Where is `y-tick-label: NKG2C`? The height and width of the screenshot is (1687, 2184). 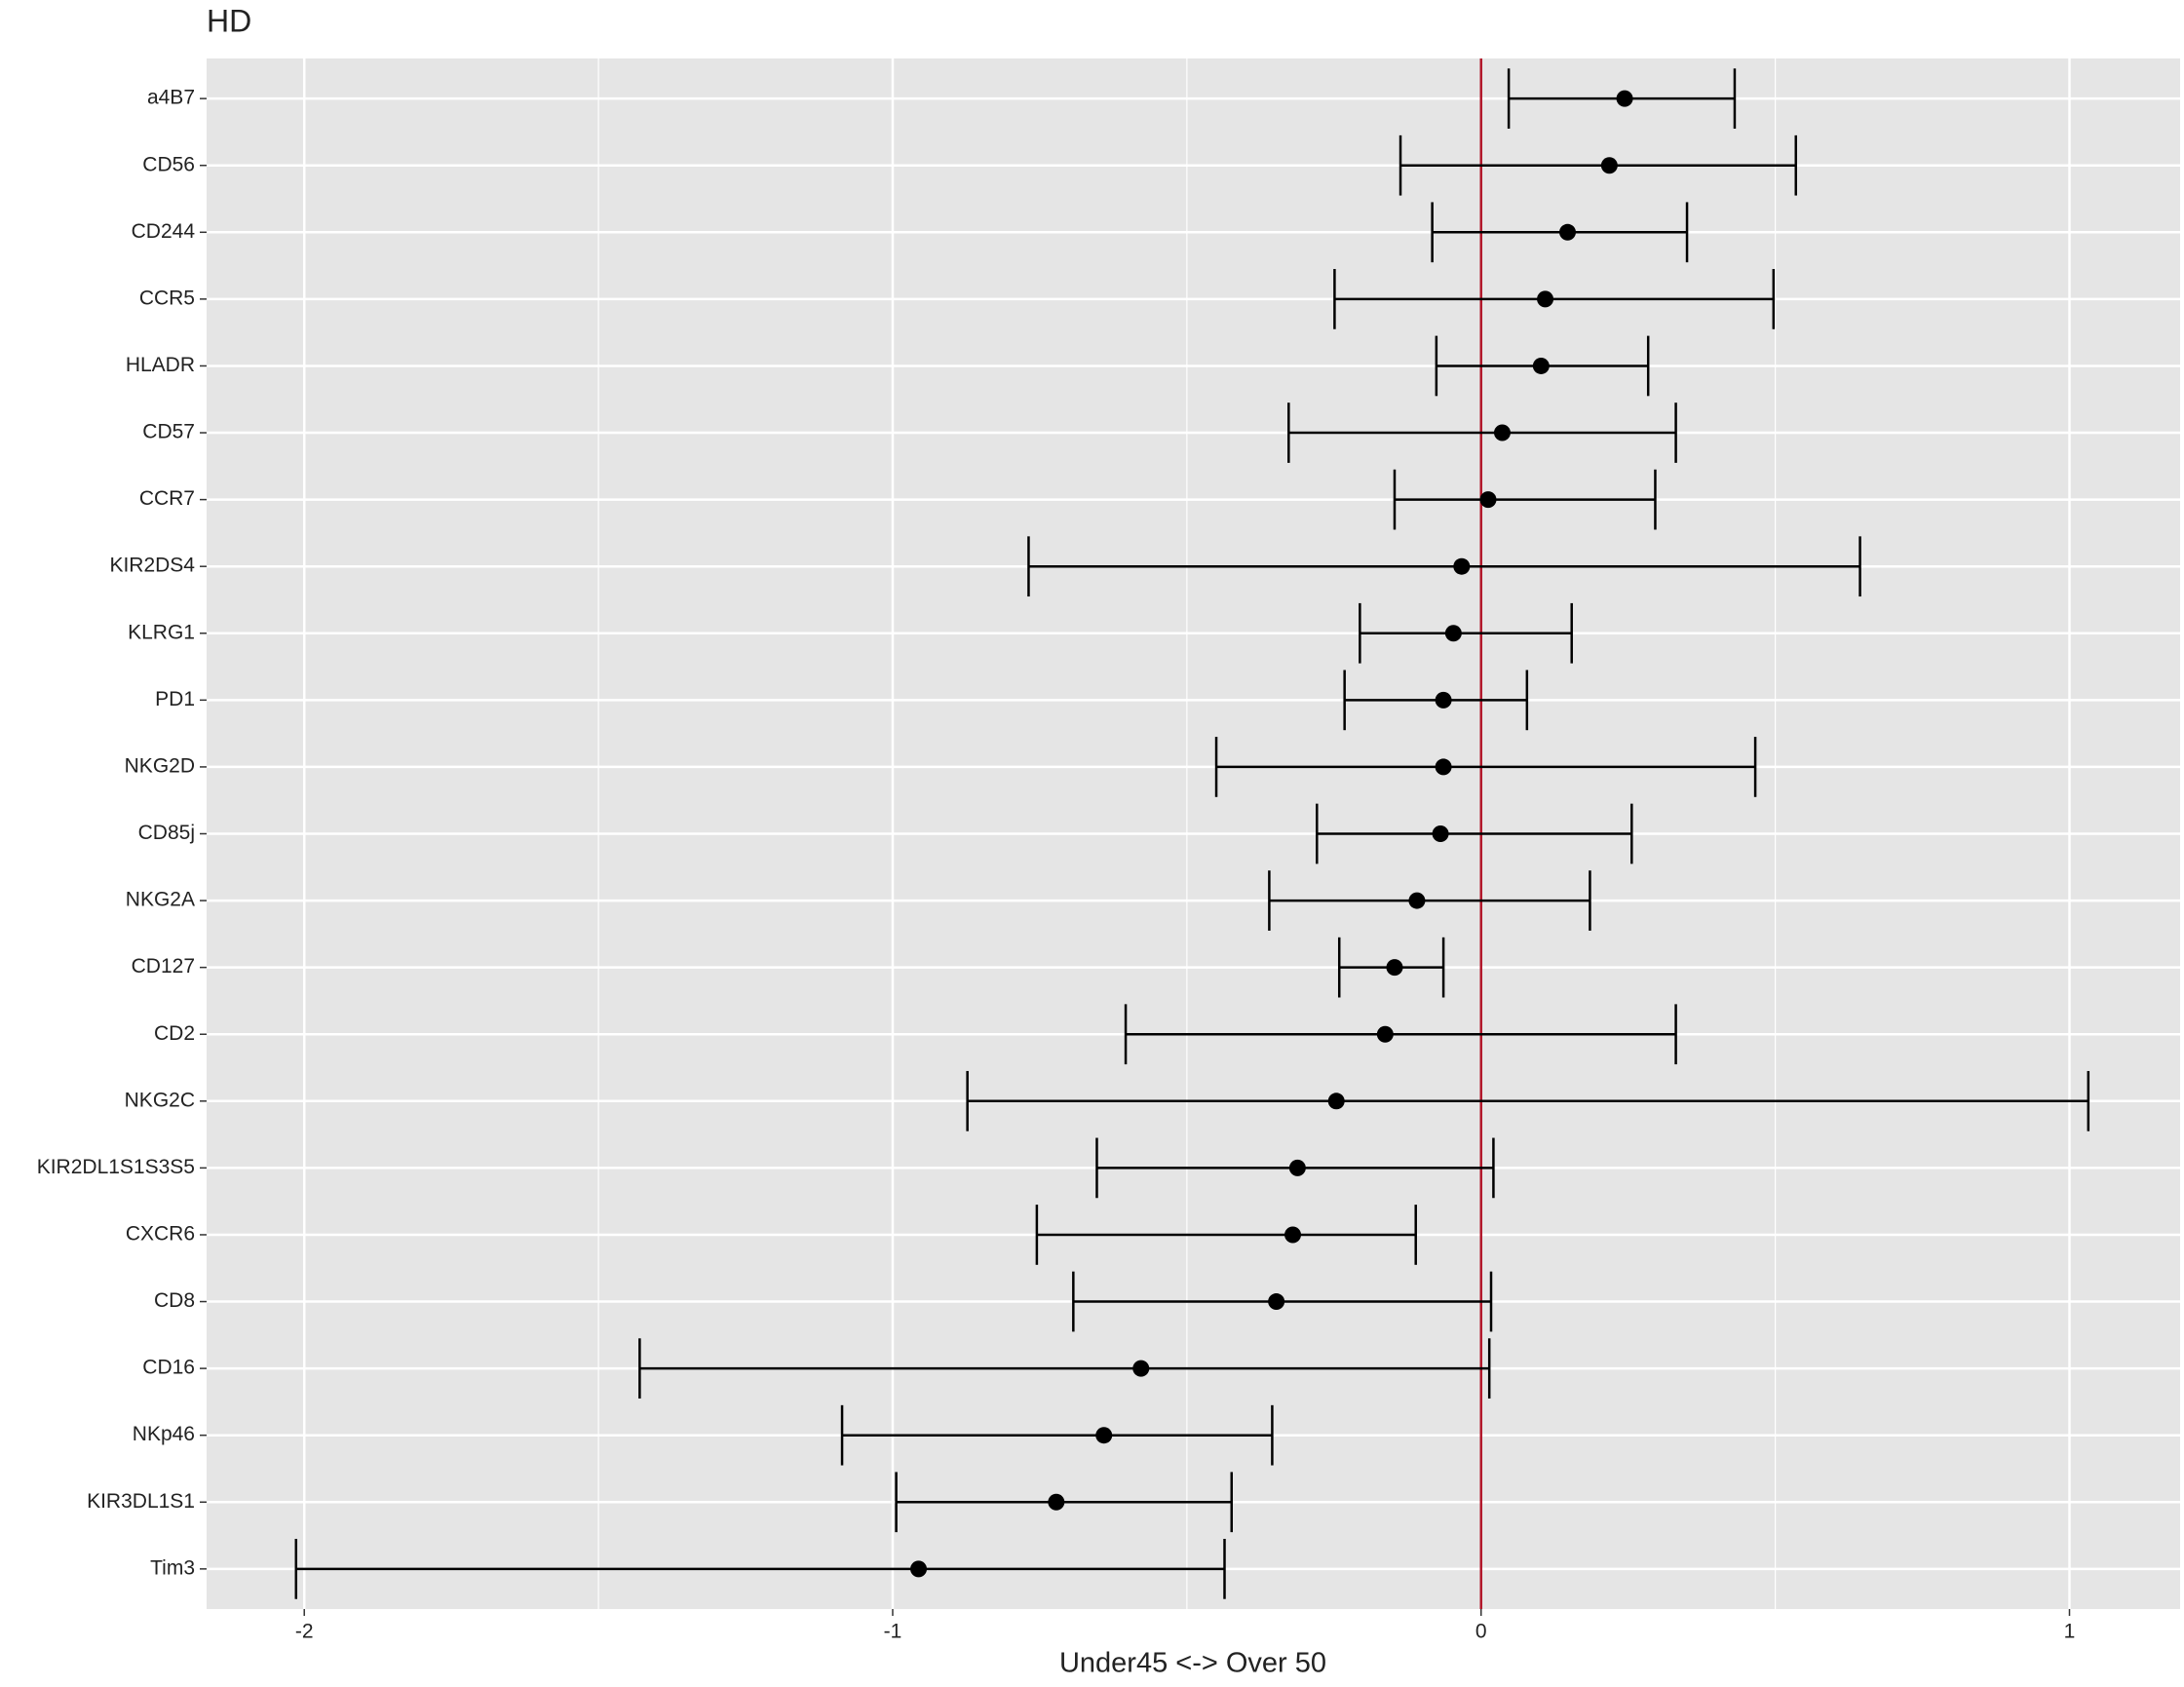 y-tick-label: NKG2C is located at coordinates (160, 1100).